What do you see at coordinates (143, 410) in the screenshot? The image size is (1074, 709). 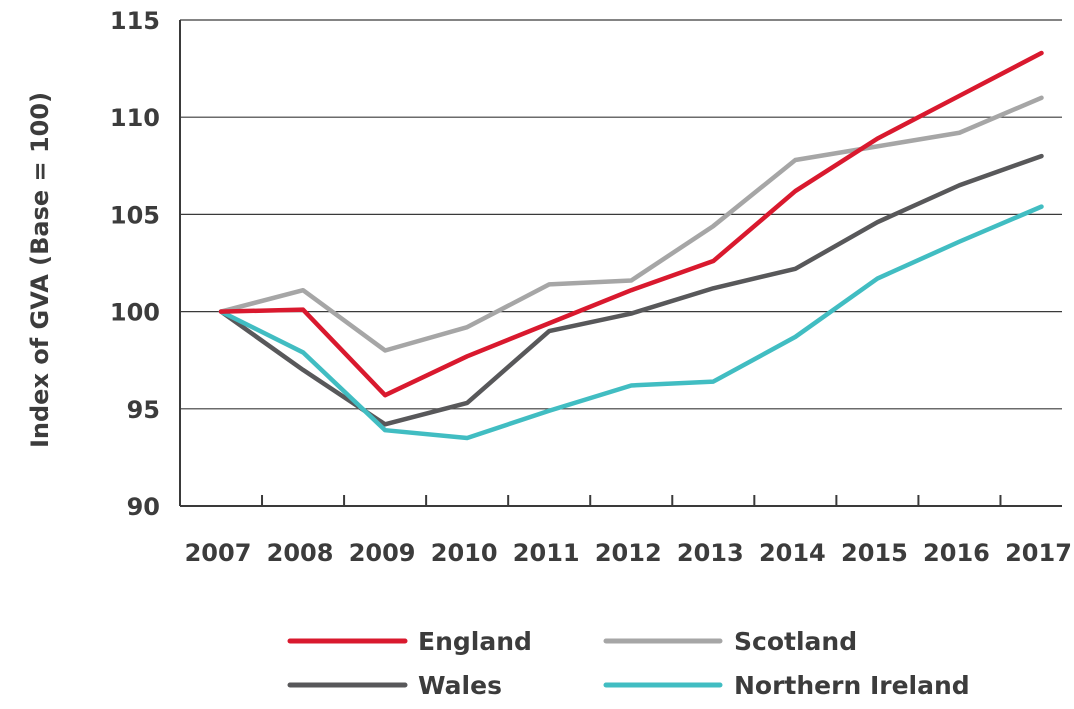 I see `y-tick-label: 95` at bounding box center [143, 410].